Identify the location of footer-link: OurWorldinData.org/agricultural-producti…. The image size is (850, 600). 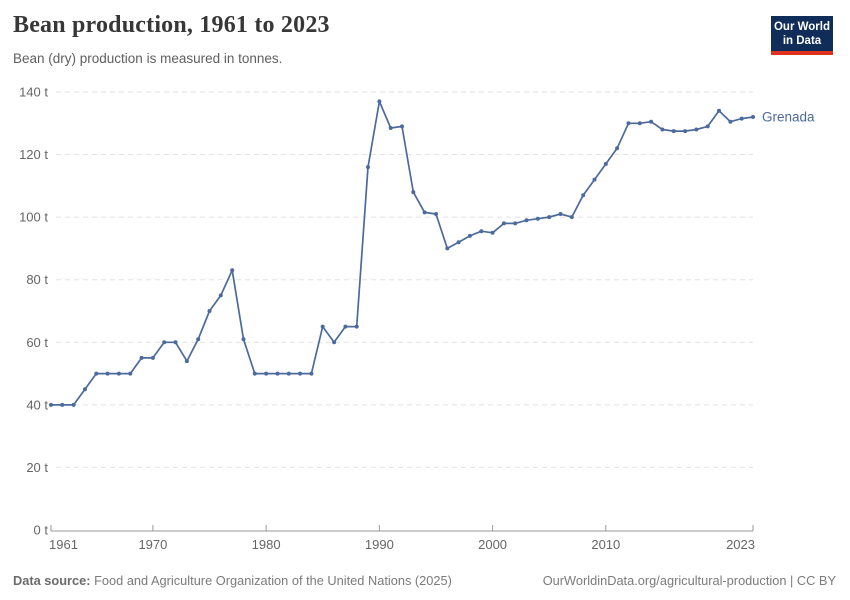
(689, 580).